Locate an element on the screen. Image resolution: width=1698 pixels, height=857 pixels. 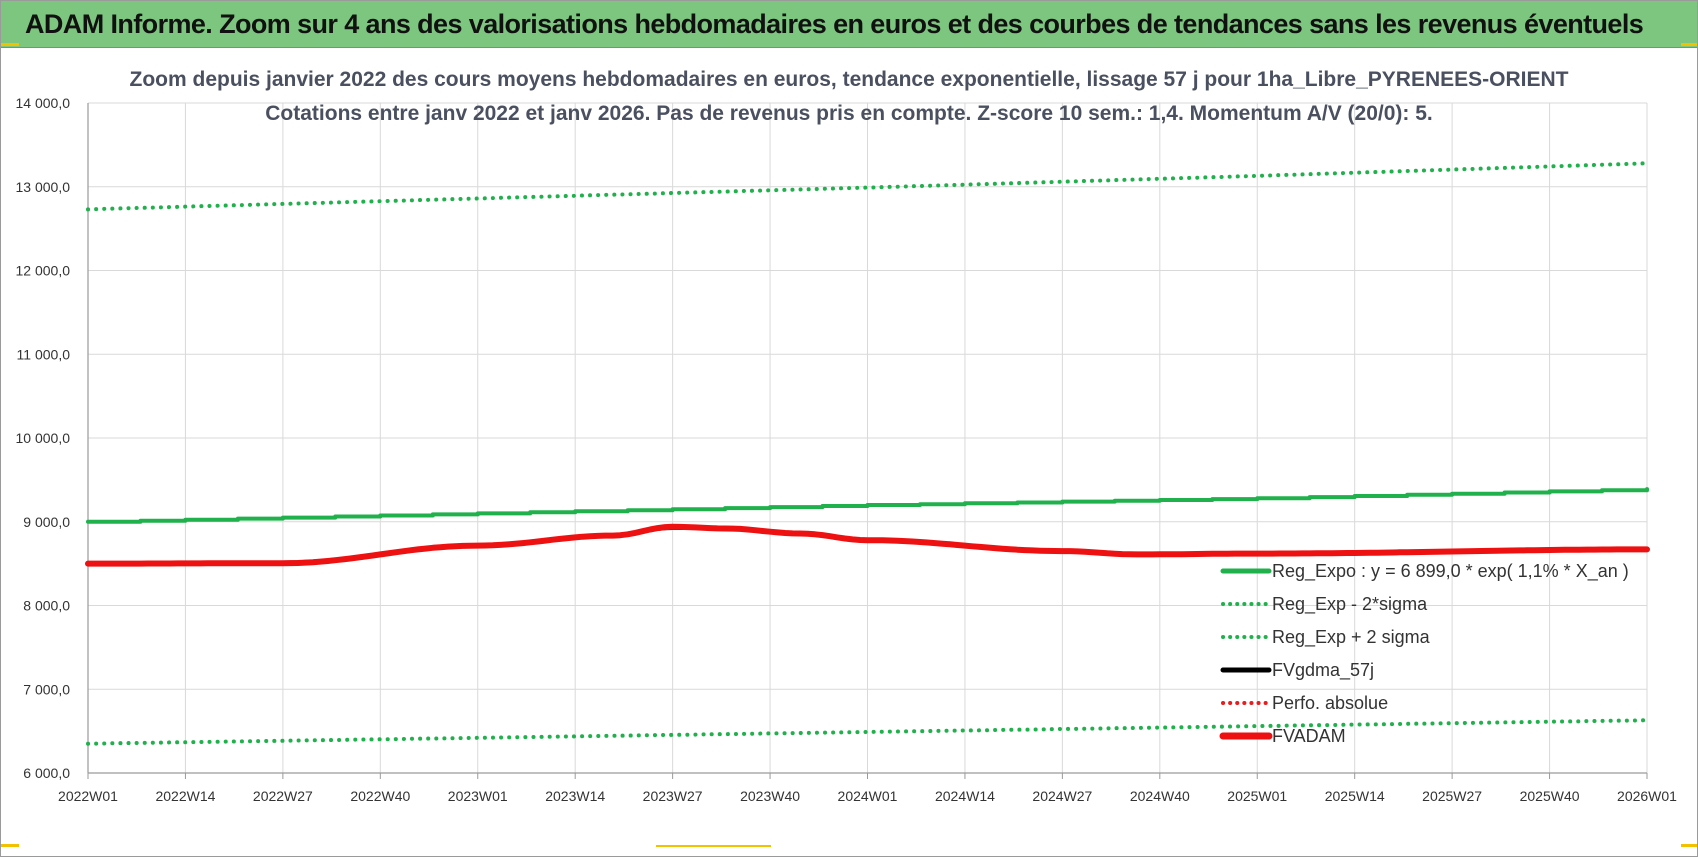
x-tick-label: 2024W40 is located at coordinates (1160, 796).